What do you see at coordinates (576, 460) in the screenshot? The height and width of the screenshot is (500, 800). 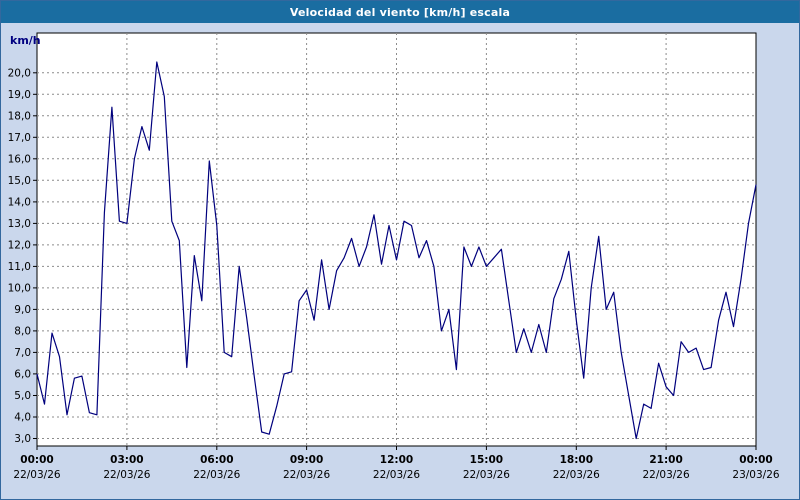 I see `x-tick-time-label: 18:00` at bounding box center [576, 460].